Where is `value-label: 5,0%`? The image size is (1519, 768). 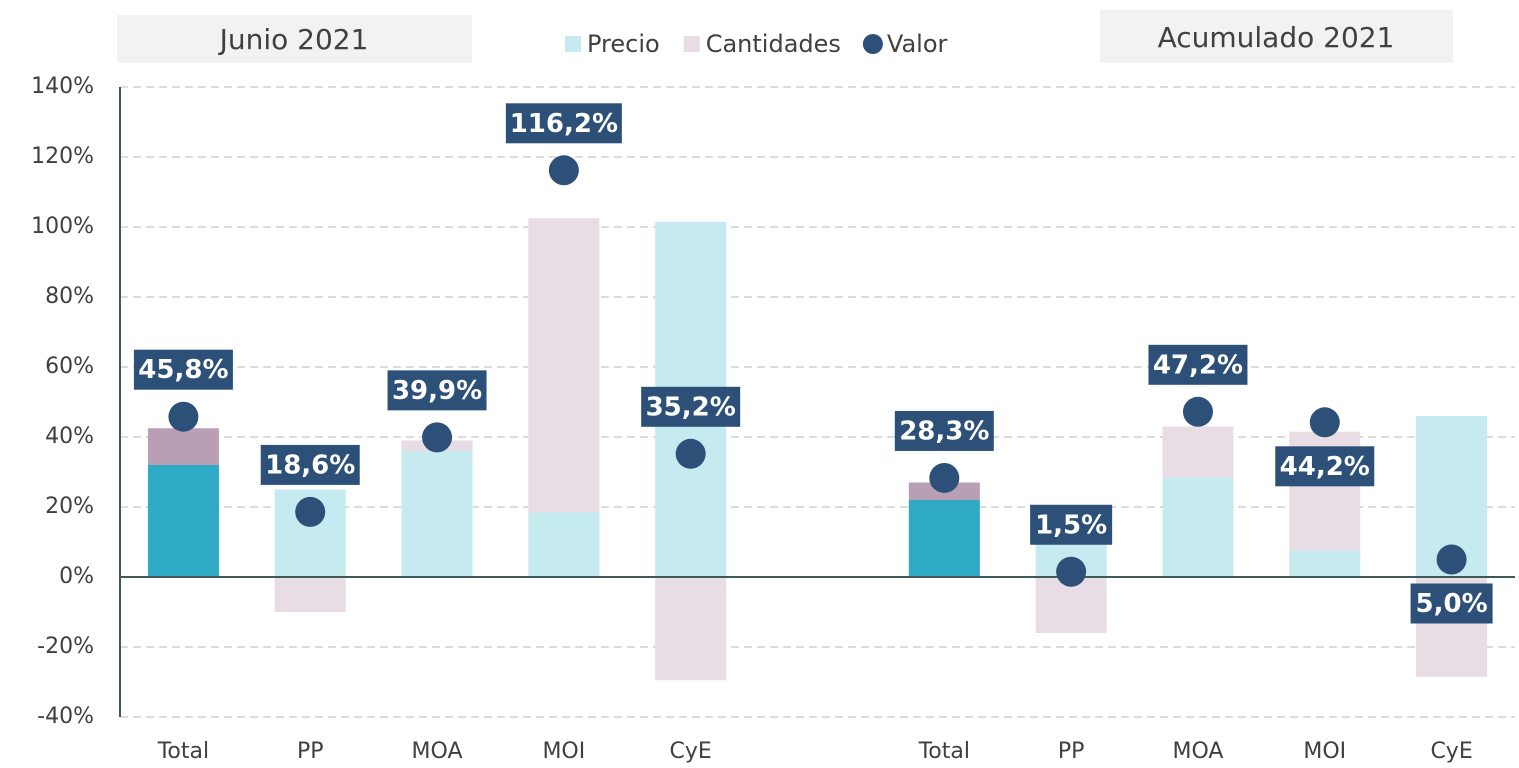
value-label: 5,0% is located at coordinates (1452, 604).